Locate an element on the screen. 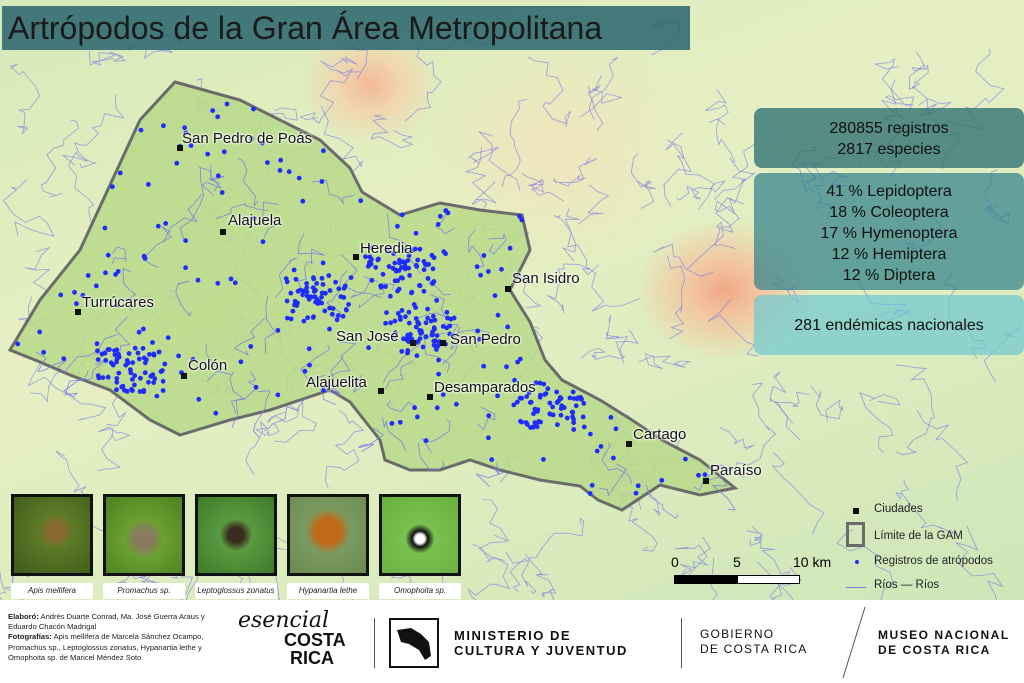  city-label: Colón is located at coordinates (208, 365).